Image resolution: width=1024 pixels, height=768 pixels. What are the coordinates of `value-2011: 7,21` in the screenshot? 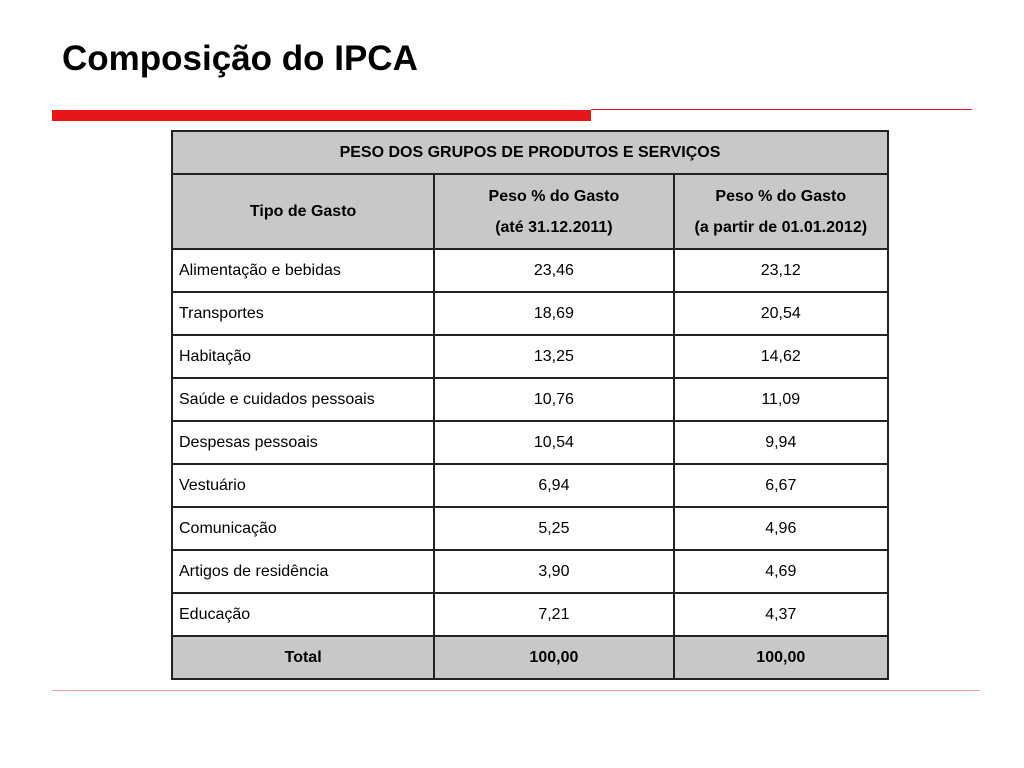 It's located at (554, 614).